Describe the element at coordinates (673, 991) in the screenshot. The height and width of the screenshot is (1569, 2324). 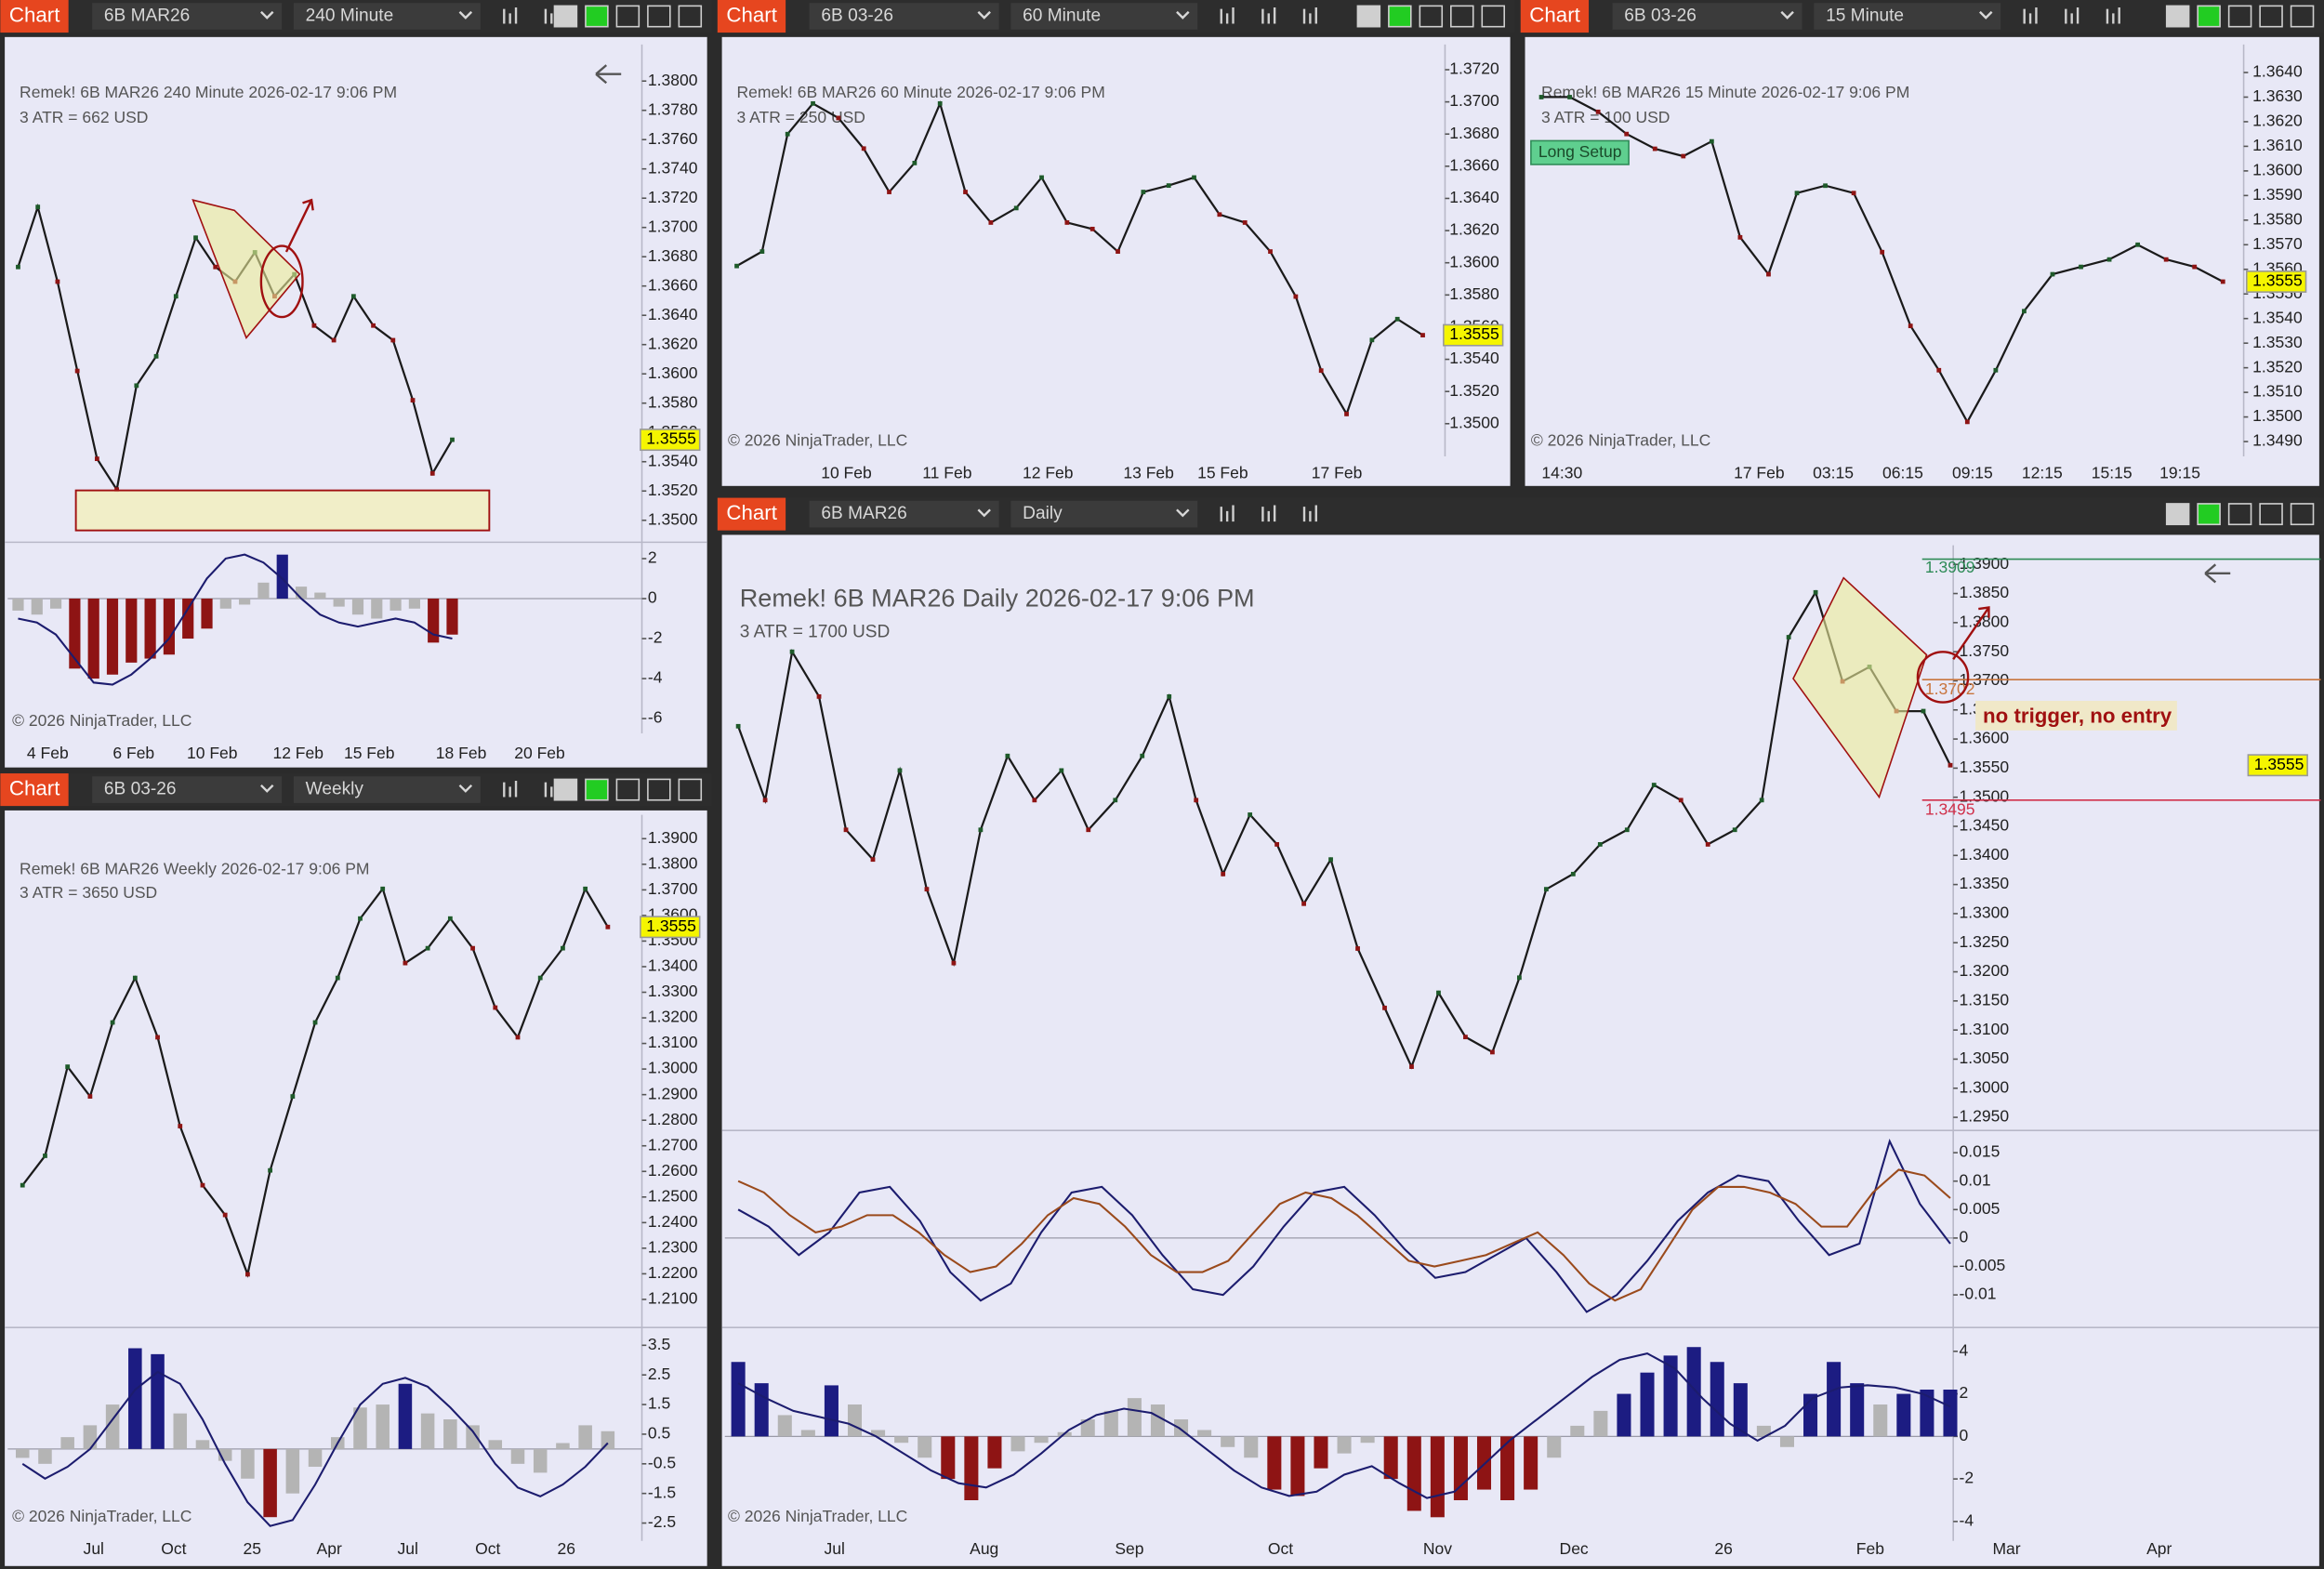
I see `y-tick-label: 1.3300` at that location.